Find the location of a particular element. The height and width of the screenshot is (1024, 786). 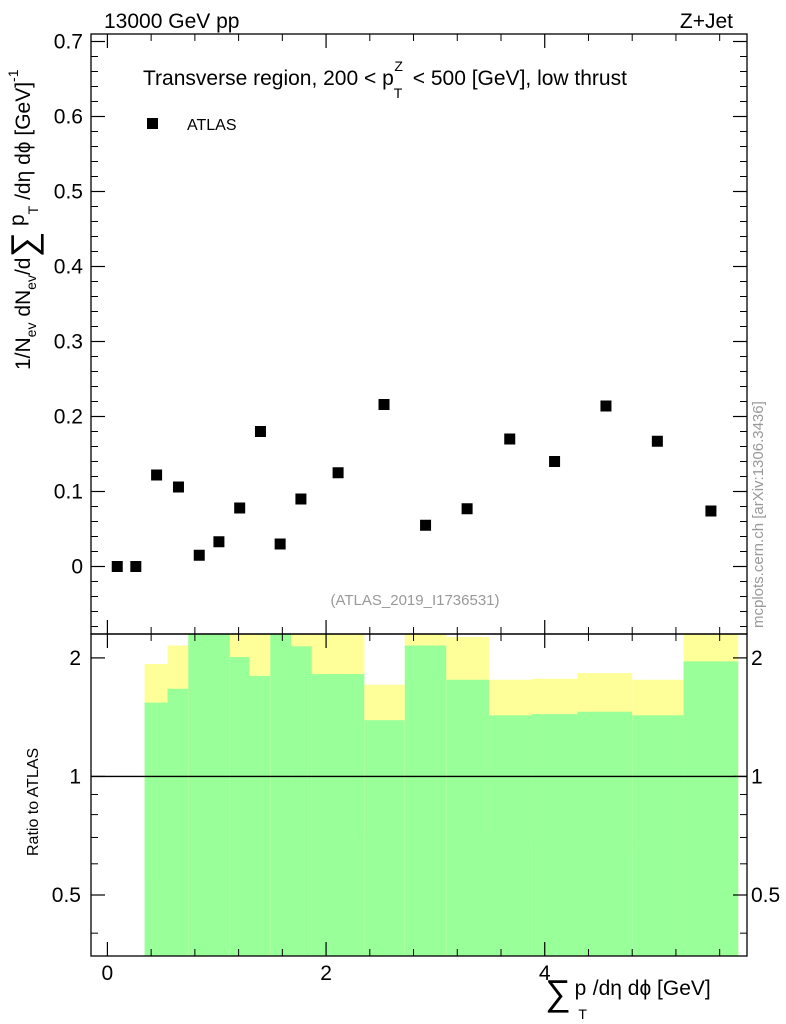

x-axis-title: ∑ p T /dη dϕ [GeV] is located at coordinates (628, 997).